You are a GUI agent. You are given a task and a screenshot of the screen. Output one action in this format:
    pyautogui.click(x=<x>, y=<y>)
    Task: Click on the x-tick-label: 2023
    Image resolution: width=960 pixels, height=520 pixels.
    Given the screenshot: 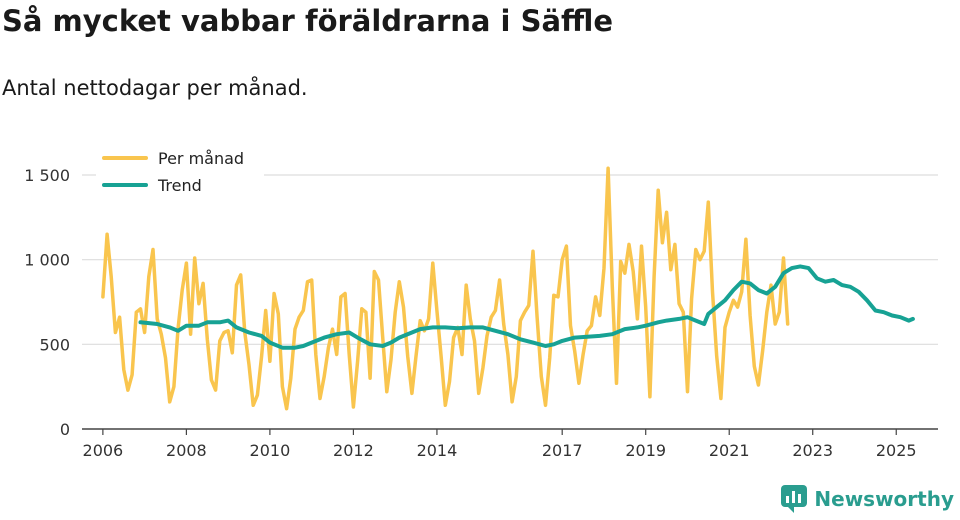 What is the action you would take?
    pyautogui.click(x=812, y=450)
    